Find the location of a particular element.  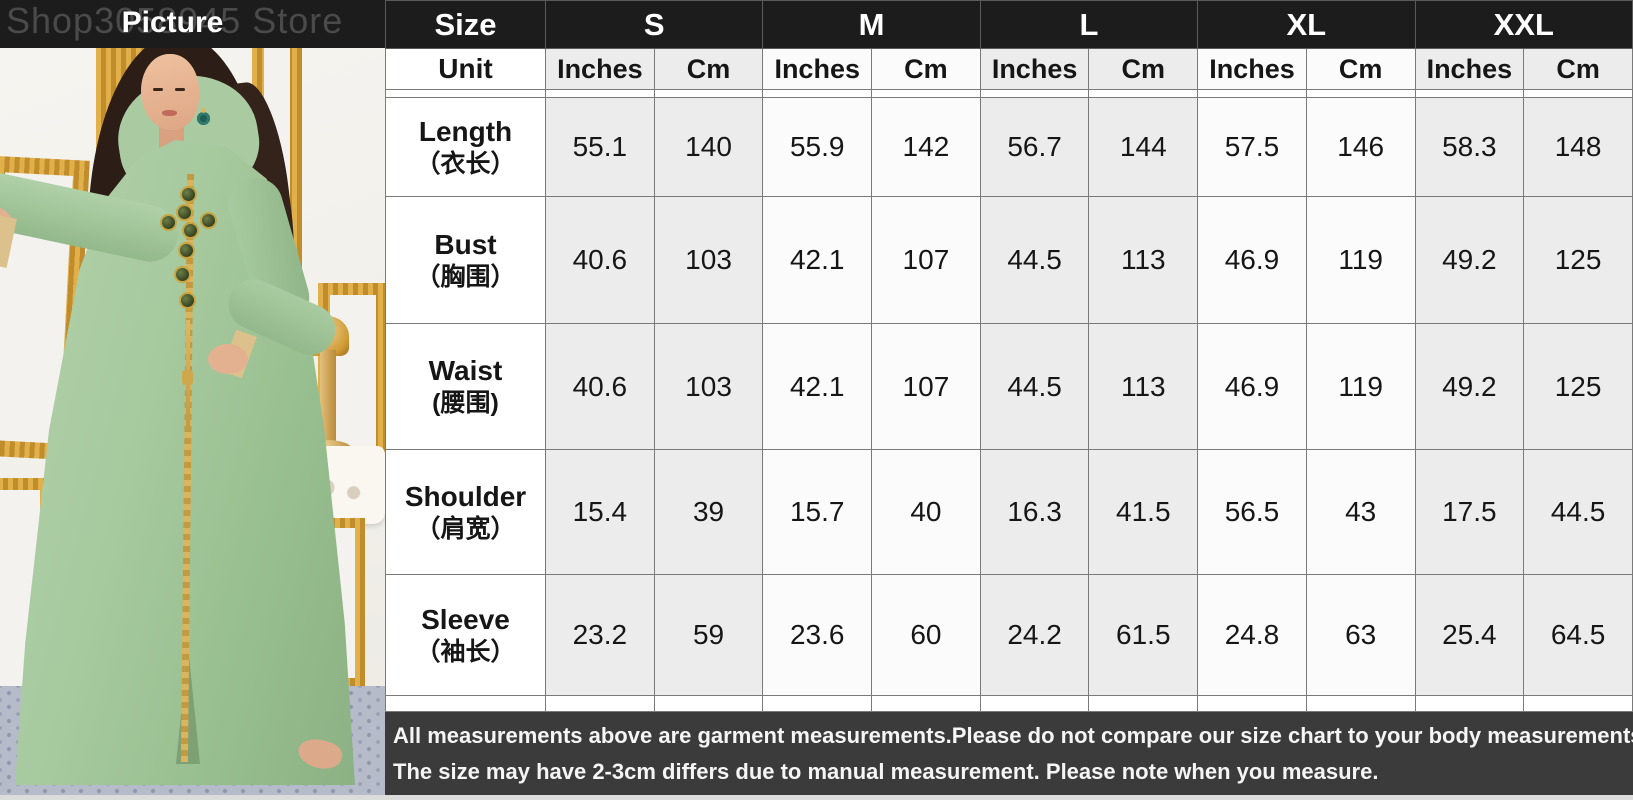

value-cell: 46.9 is located at coordinates (1252, 260).